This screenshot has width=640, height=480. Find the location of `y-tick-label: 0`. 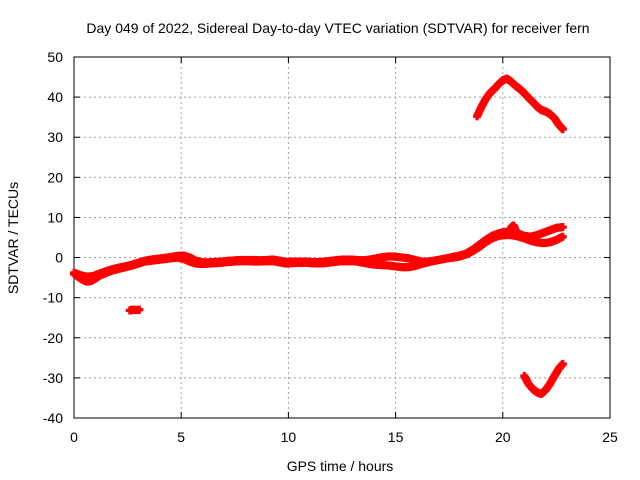

y-tick-label: 0 is located at coordinates (59, 258).